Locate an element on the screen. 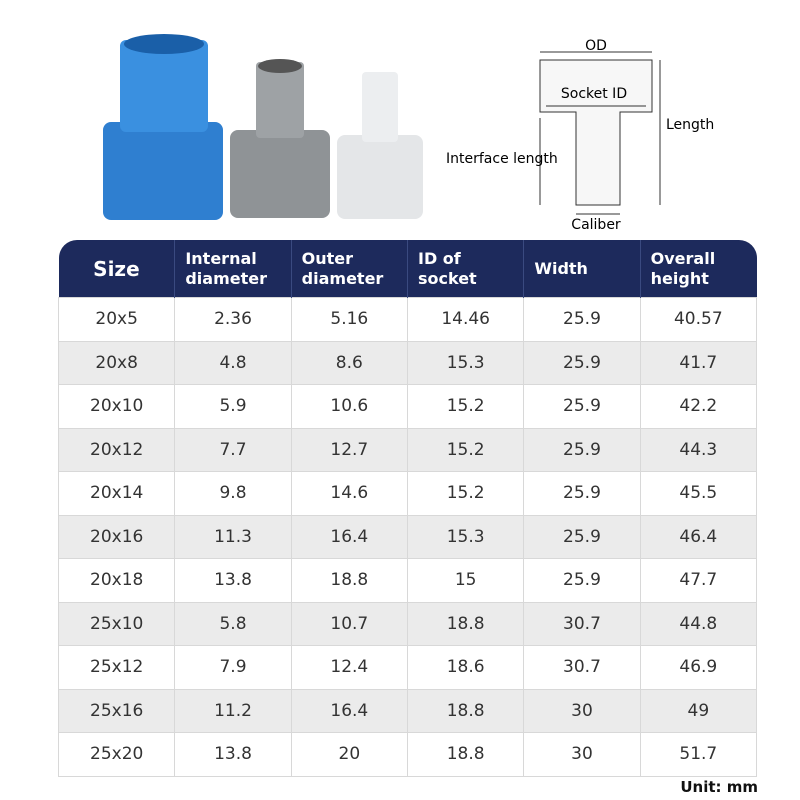 This screenshot has width=800, height=800. interface-length-label: Interface length is located at coordinates (502, 159).